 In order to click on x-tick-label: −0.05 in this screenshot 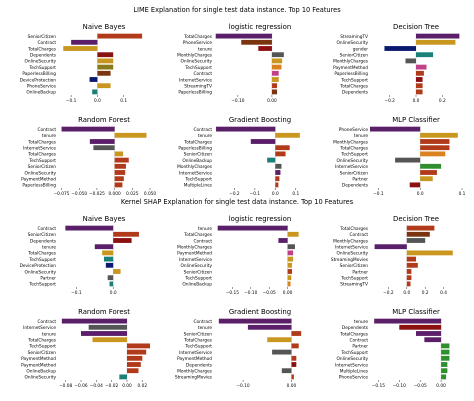, I will do `click(420, 386)`.